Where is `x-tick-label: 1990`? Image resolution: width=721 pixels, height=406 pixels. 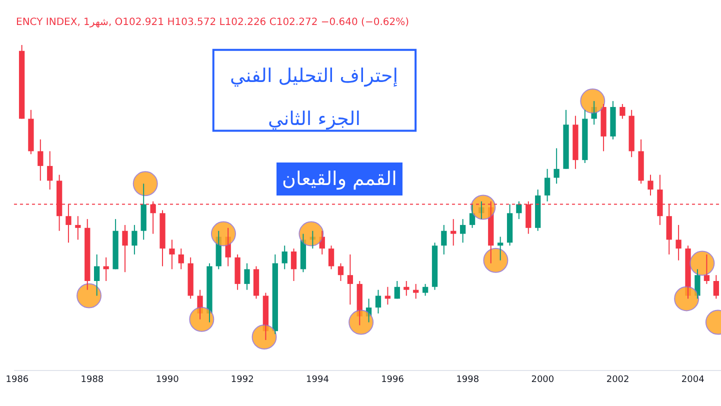
x-tick-label: 1990 is located at coordinates (168, 379).